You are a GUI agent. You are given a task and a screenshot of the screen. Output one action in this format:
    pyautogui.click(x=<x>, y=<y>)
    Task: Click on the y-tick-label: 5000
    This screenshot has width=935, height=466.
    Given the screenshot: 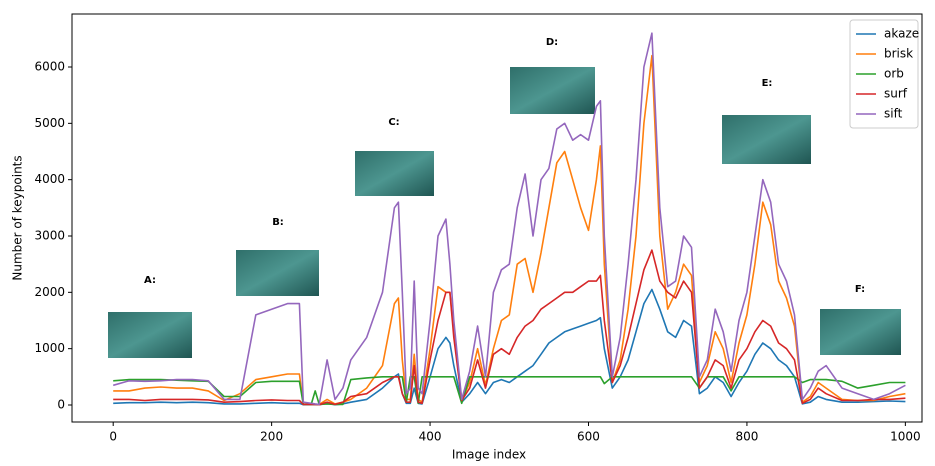 What is the action you would take?
    pyautogui.click(x=49, y=123)
    